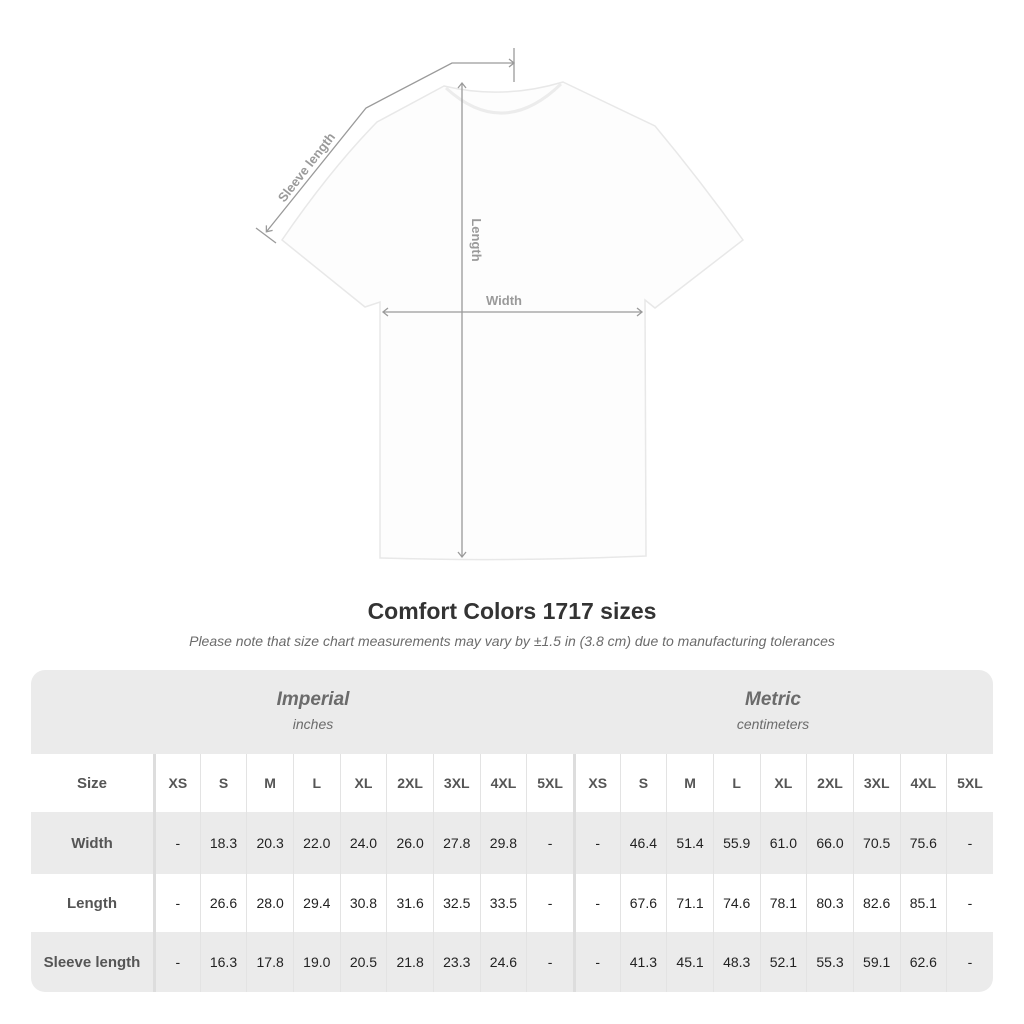 Image resolution: width=1024 pixels, height=1024 pixels. What do you see at coordinates (223, 962) in the screenshot?
I see `cell-imperial: 16.3` at bounding box center [223, 962].